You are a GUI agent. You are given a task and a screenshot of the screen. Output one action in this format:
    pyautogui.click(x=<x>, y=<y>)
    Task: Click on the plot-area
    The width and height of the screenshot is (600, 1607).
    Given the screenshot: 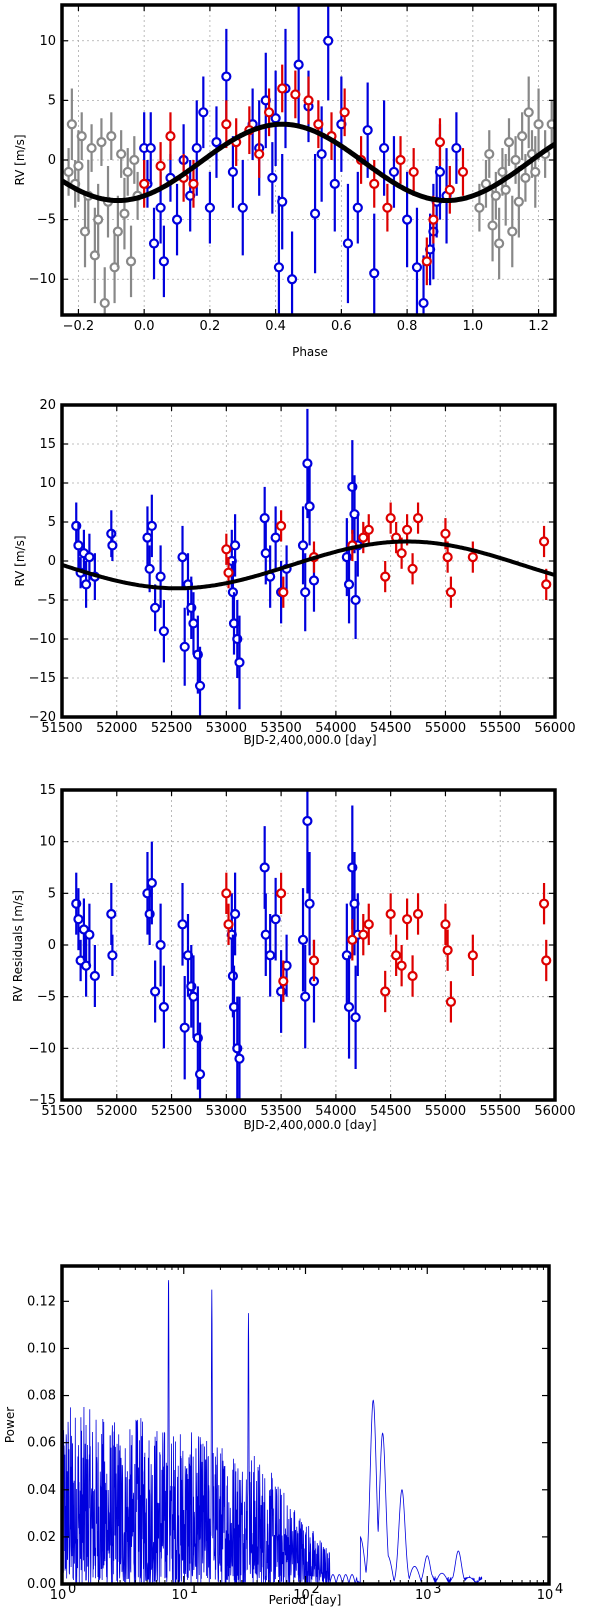 What is the action you would take?
    pyautogui.click(x=272, y=1432)
    